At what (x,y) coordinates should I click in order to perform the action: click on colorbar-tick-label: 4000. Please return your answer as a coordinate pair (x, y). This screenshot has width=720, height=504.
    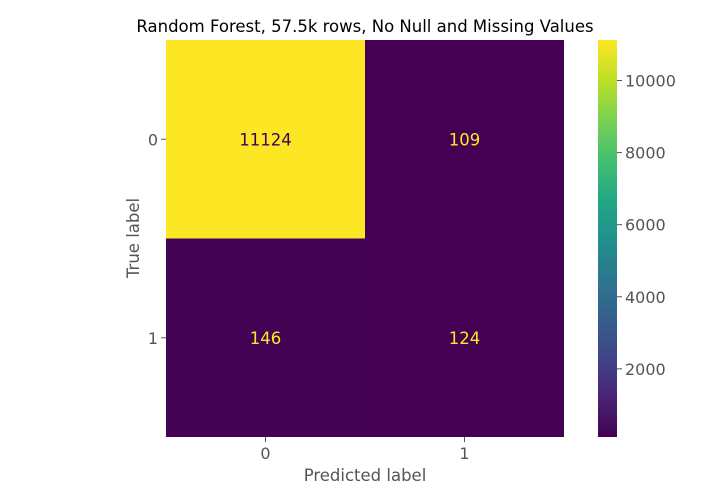
    Looking at the image, I should click on (645, 297).